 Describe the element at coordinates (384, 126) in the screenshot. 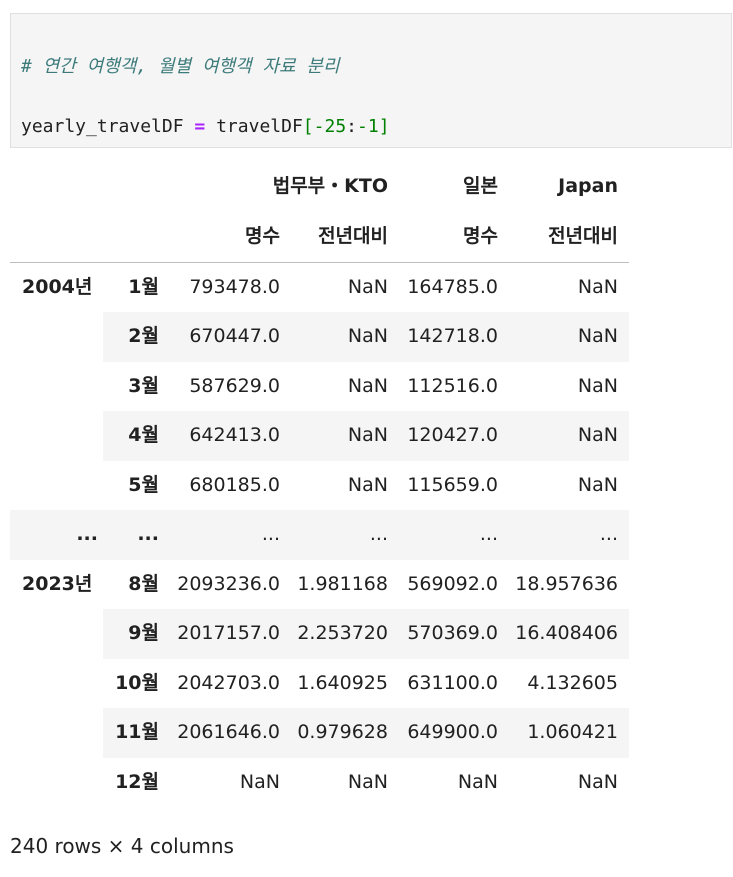

I see `code-bracket: ]` at that location.